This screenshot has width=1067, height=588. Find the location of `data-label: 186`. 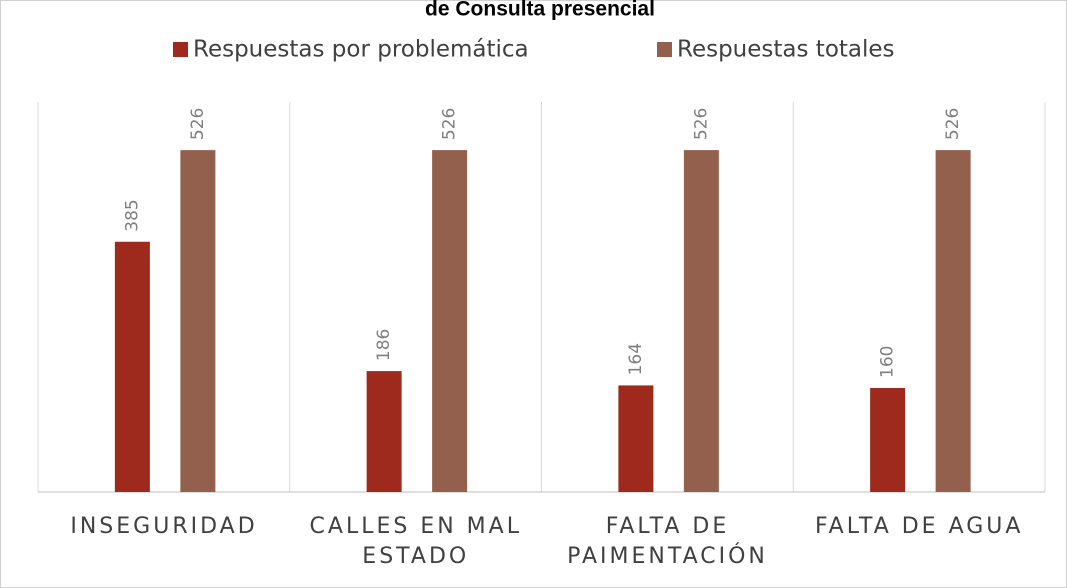

data-label: 186 is located at coordinates (384, 345).